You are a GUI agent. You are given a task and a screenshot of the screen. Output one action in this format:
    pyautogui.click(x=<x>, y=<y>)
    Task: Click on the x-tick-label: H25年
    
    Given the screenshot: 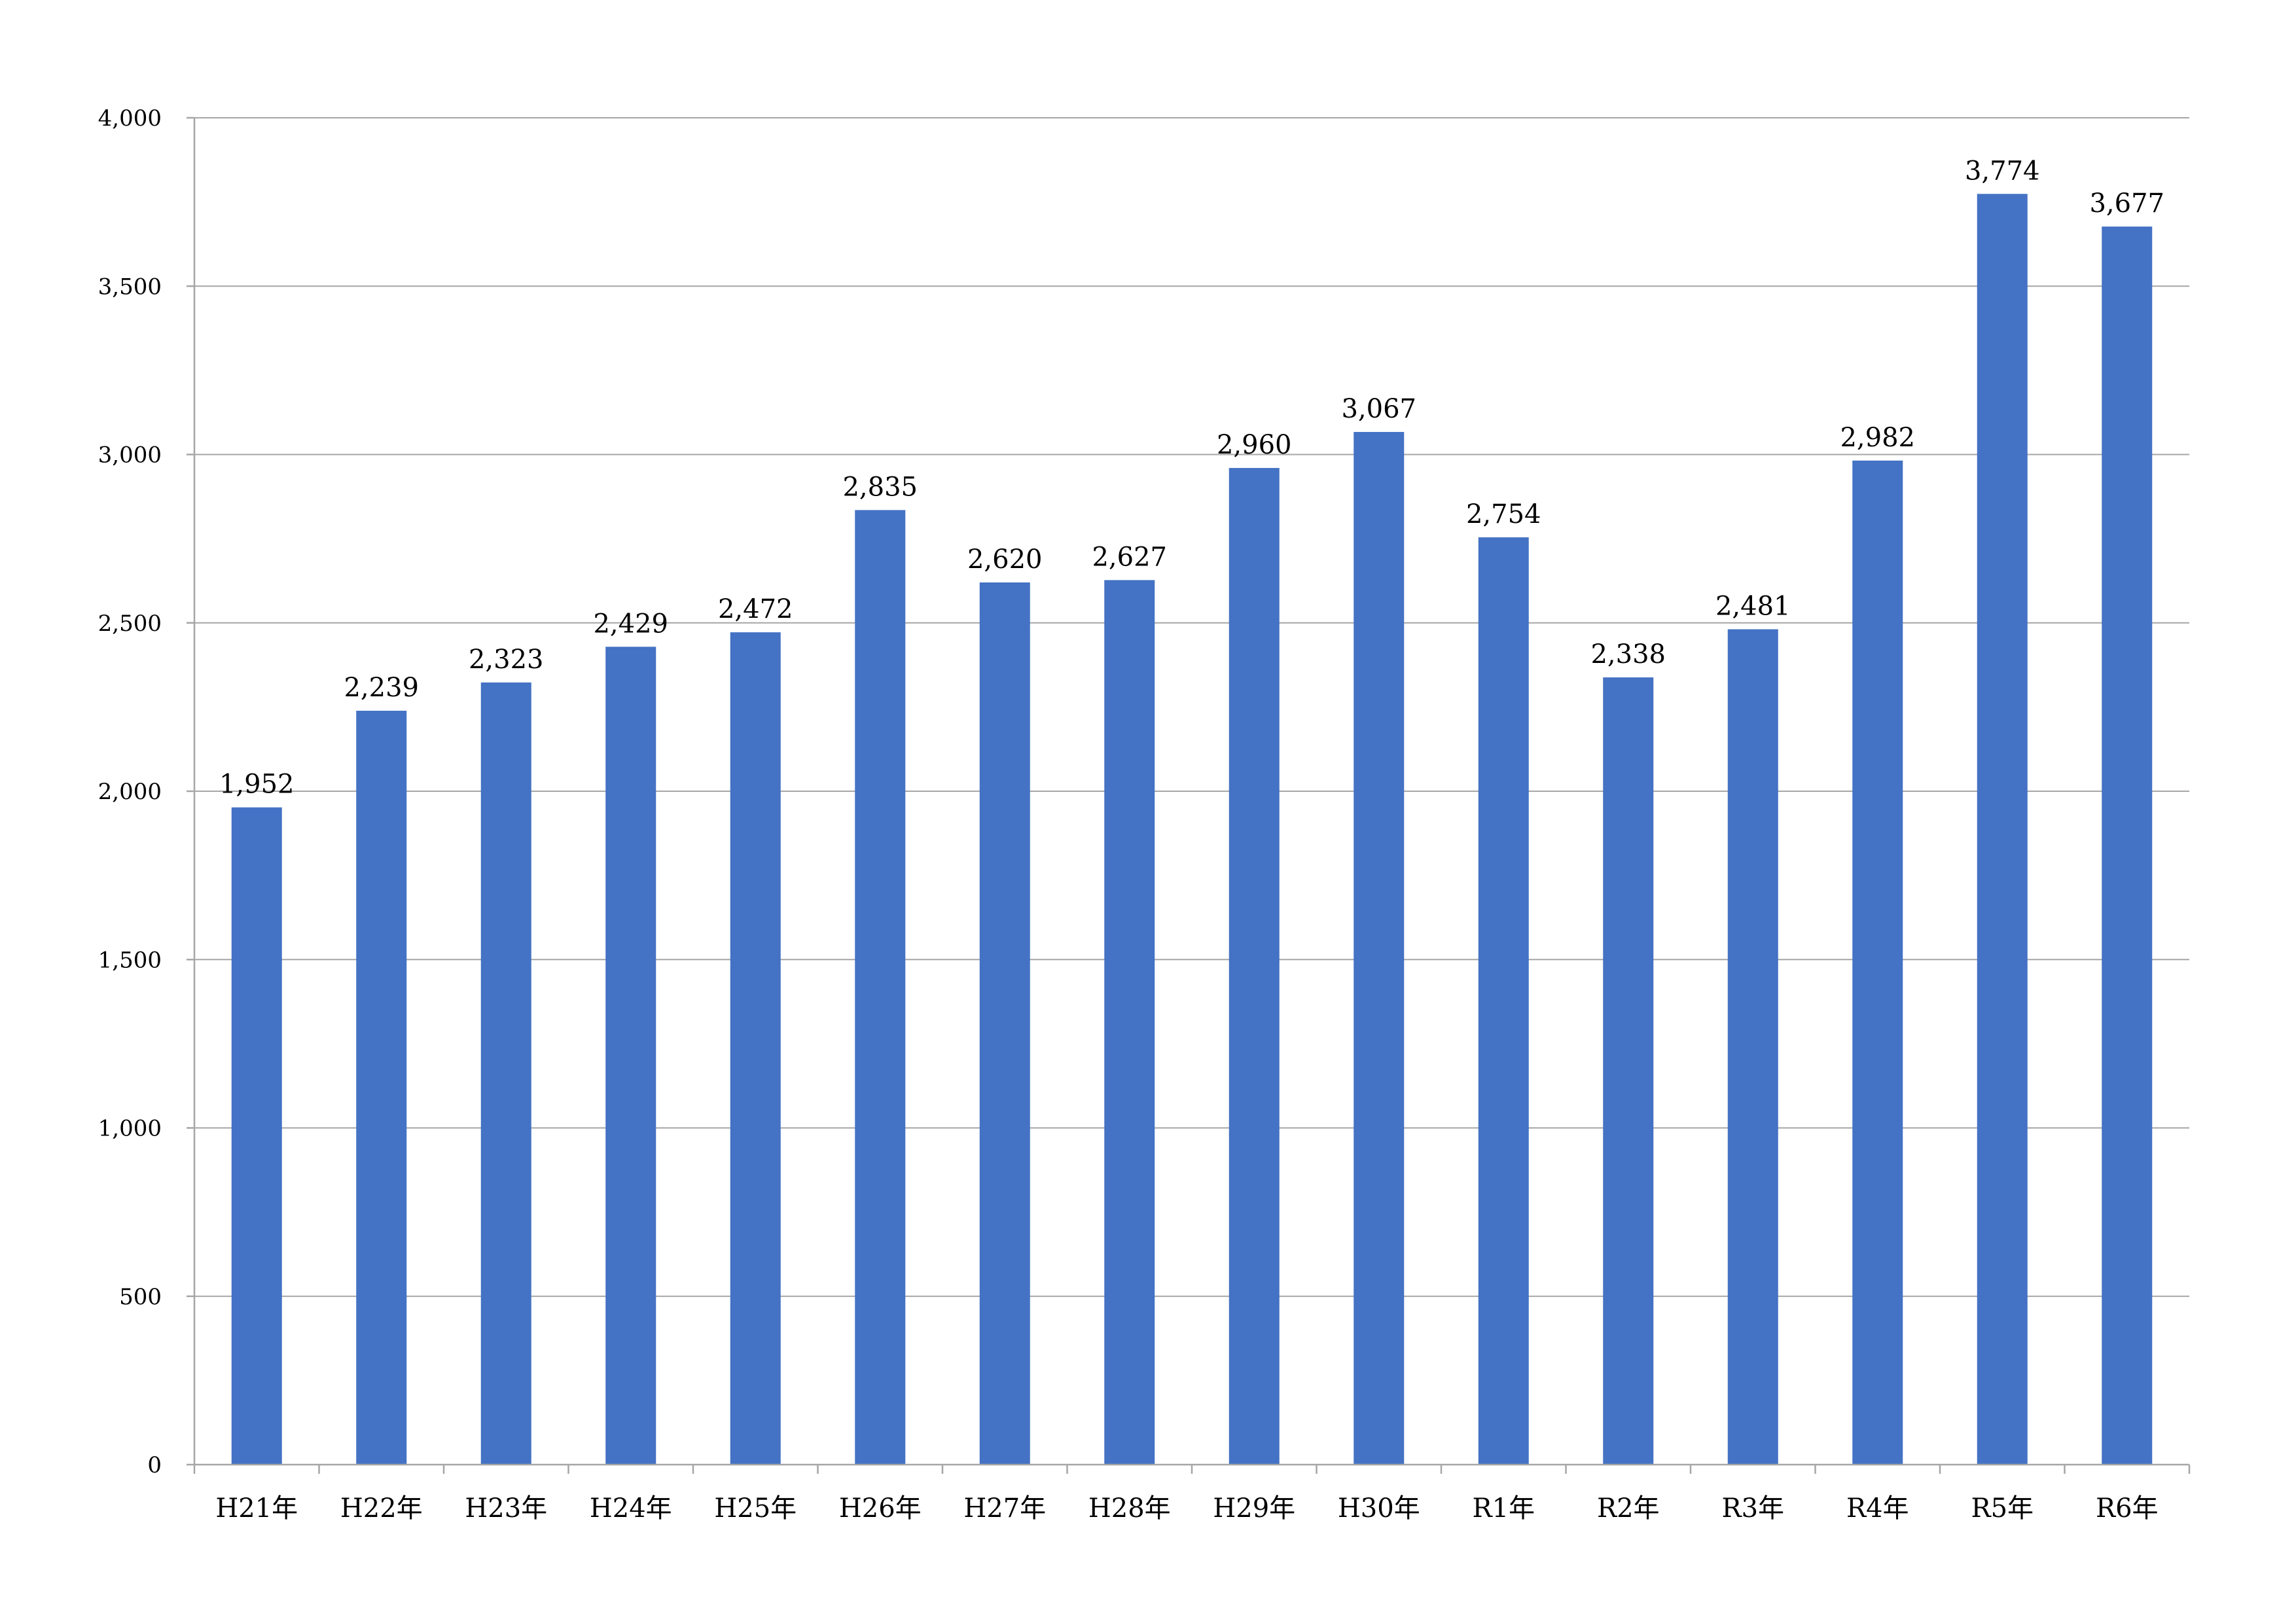 What is the action you would take?
    pyautogui.click(x=755, y=1509)
    